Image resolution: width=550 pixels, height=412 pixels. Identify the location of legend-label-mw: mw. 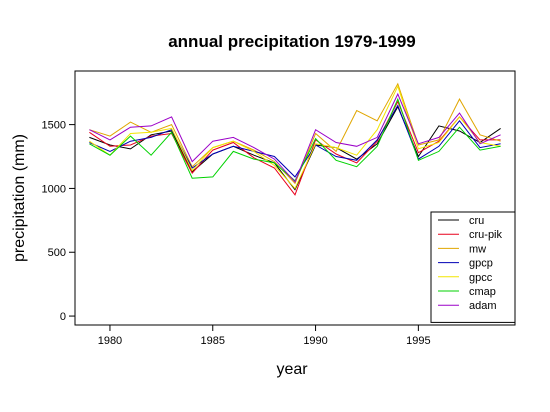
(477, 249).